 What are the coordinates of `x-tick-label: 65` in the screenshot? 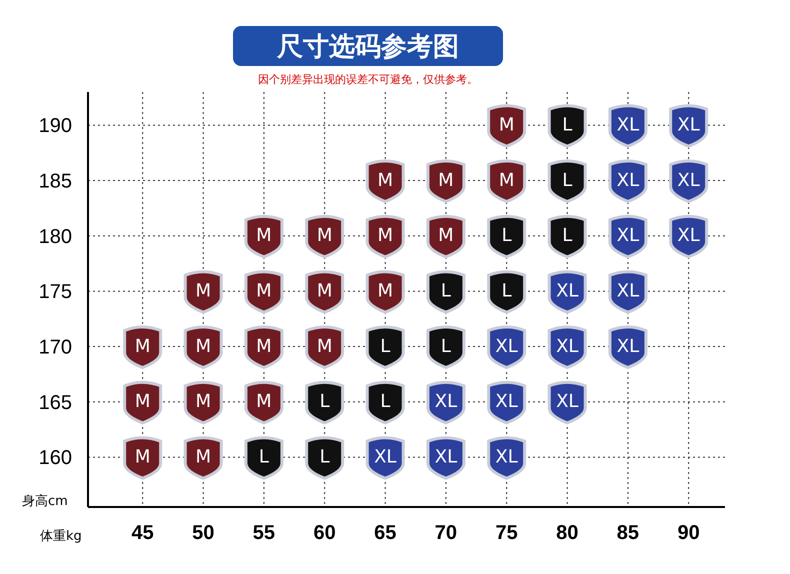 It's located at (385, 533).